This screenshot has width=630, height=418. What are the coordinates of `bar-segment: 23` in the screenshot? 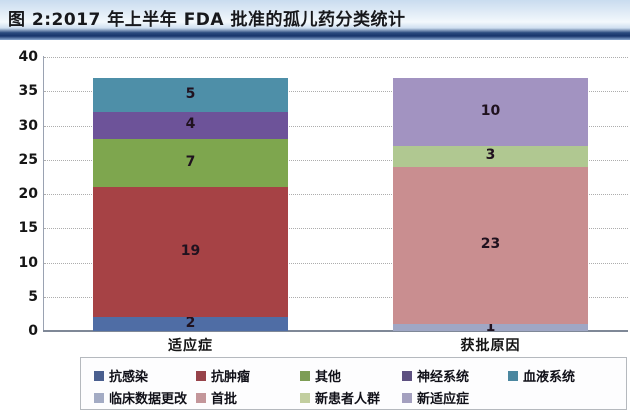 It's located at (490, 245).